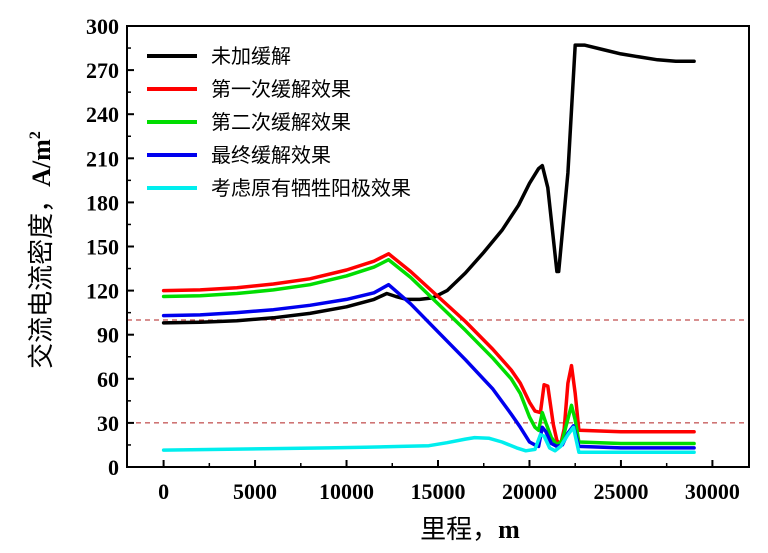 This screenshot has height=553, width=768. I want to click on y-tick-label: 210, so click(102, 158).